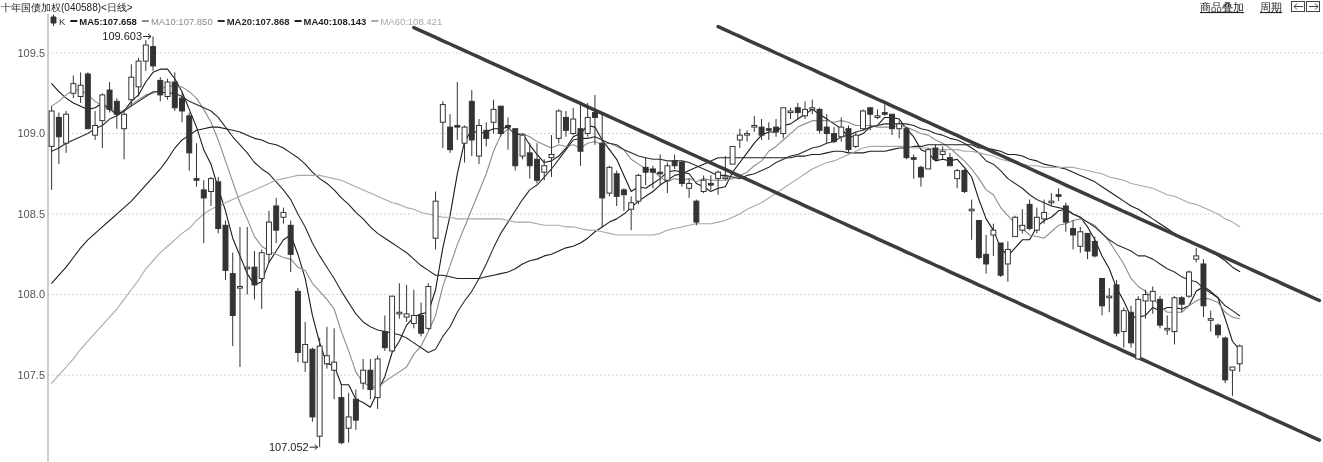  What do you see at coordinates (31, 52) in the screenshot?
I see `y-tick-label: 109.5` at bounding box center [31, 52].